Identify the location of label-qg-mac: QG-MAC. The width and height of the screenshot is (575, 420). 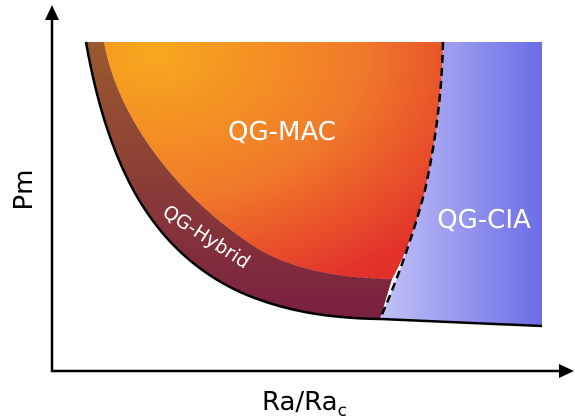
(282, 132).